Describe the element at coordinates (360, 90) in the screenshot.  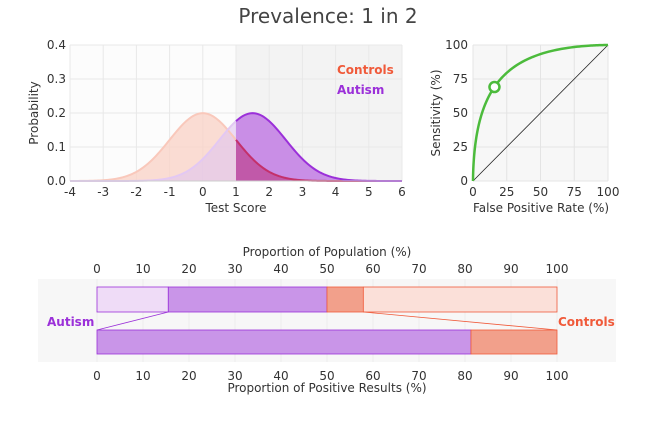
I see `legend-autism: Autism` at that location.